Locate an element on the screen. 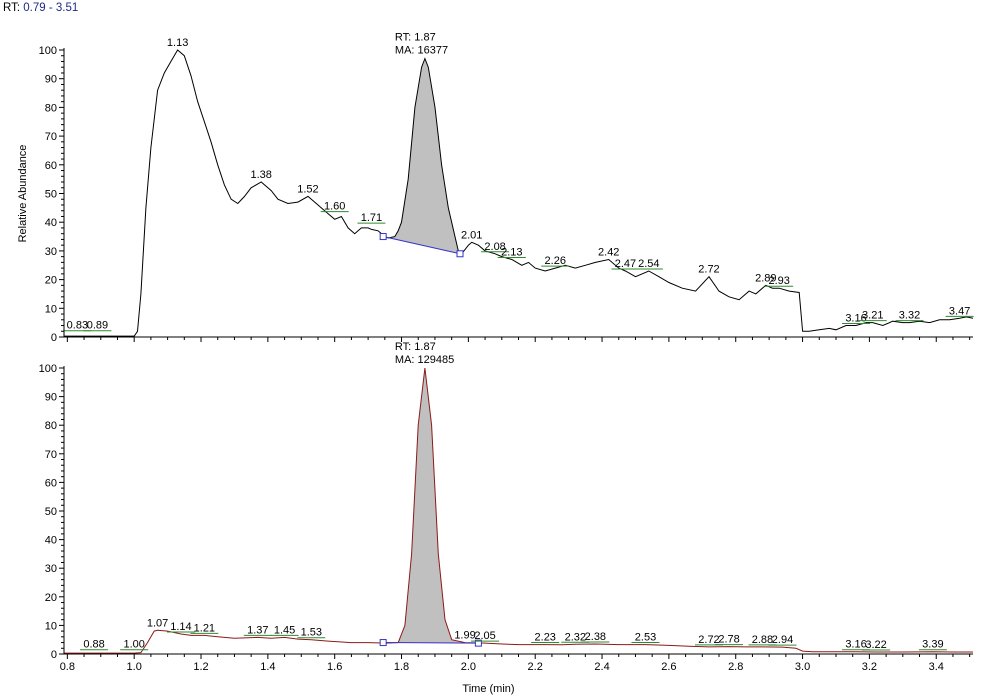 The width and height of the screenshot is (1000, 698). peak-label-1-7: 2.01 is located at coordinates (471, 235).